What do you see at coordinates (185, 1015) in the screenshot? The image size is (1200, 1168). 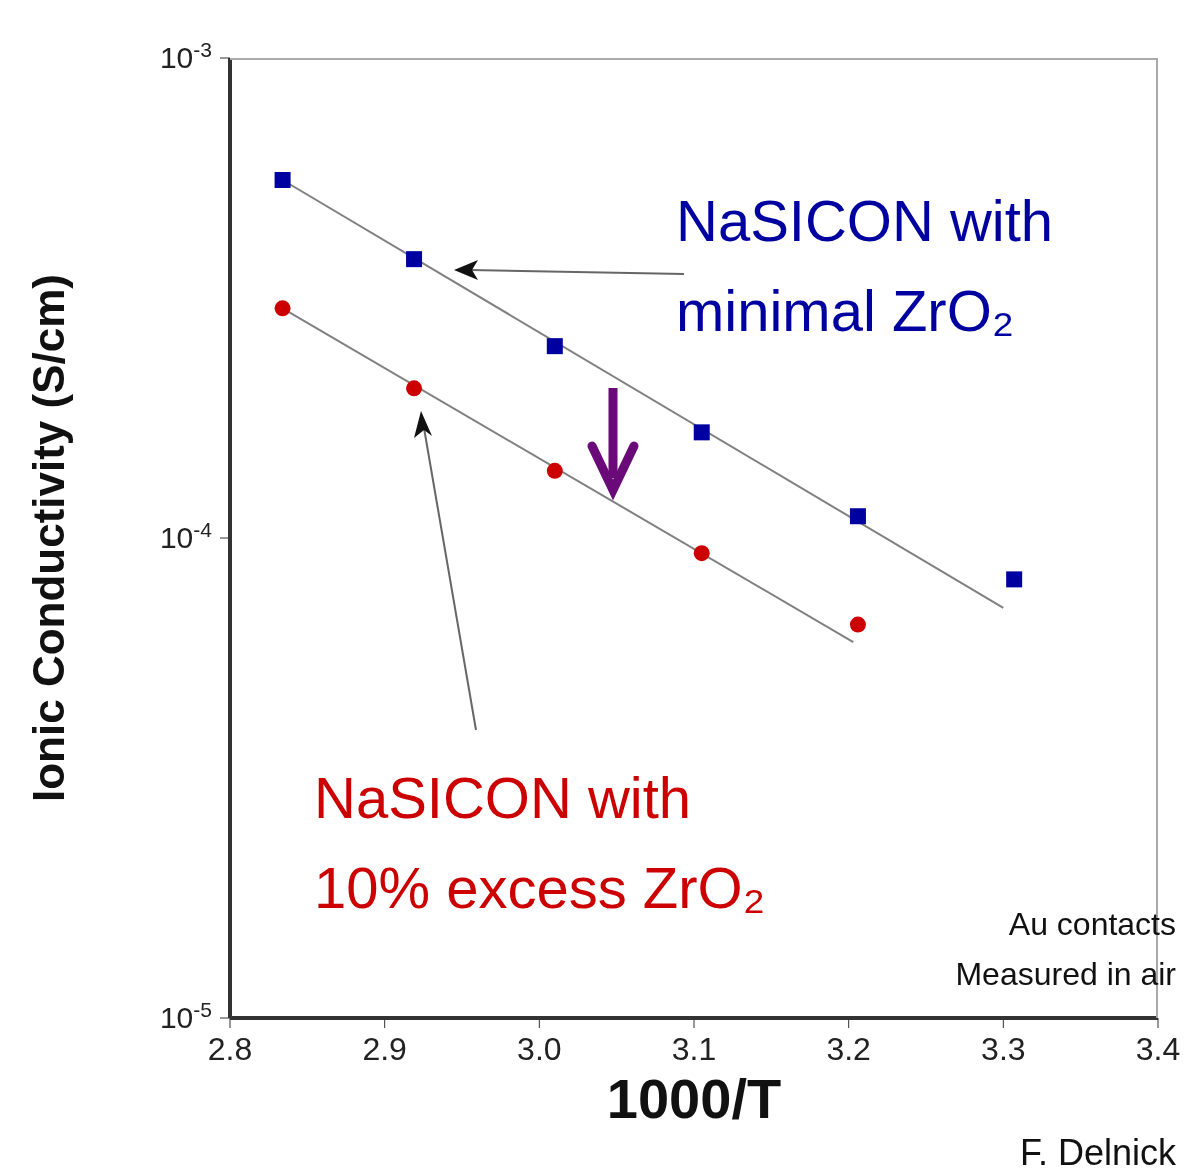 I see `y-tick-label: 10$^{-5}$` at bounding box center [185, 1015].